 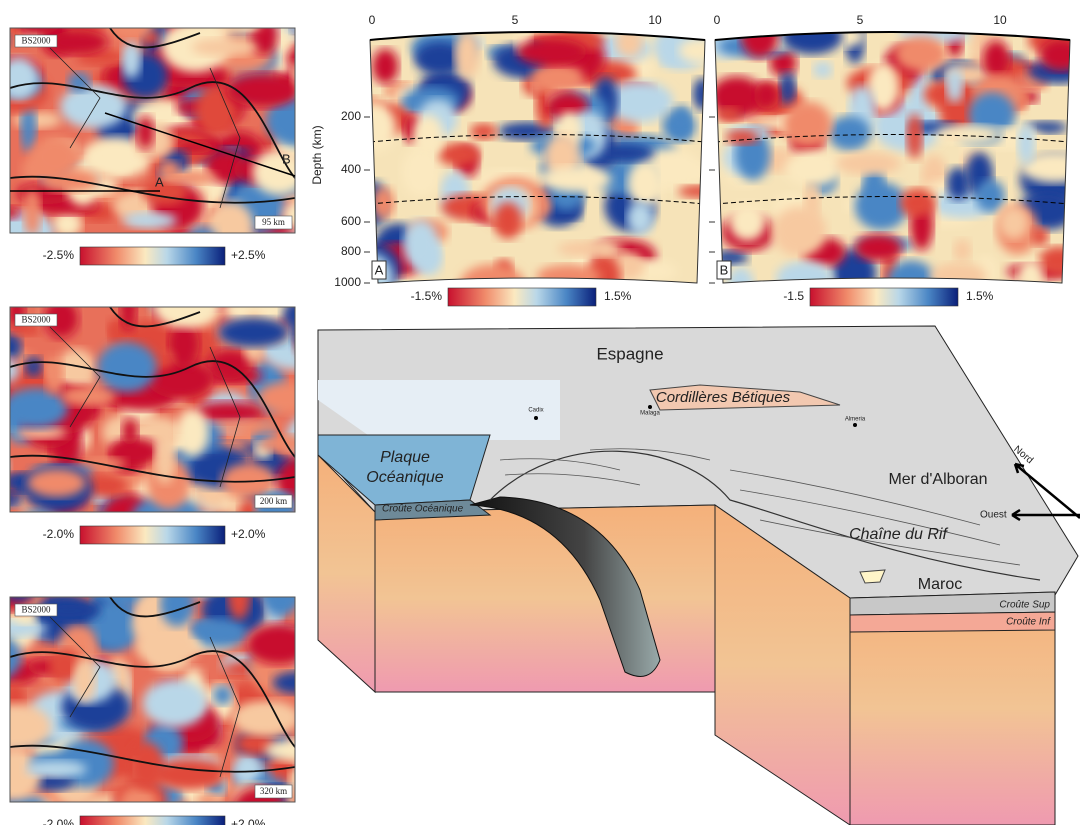 I want to click on label: Océanique, so click(x=404, y=477).